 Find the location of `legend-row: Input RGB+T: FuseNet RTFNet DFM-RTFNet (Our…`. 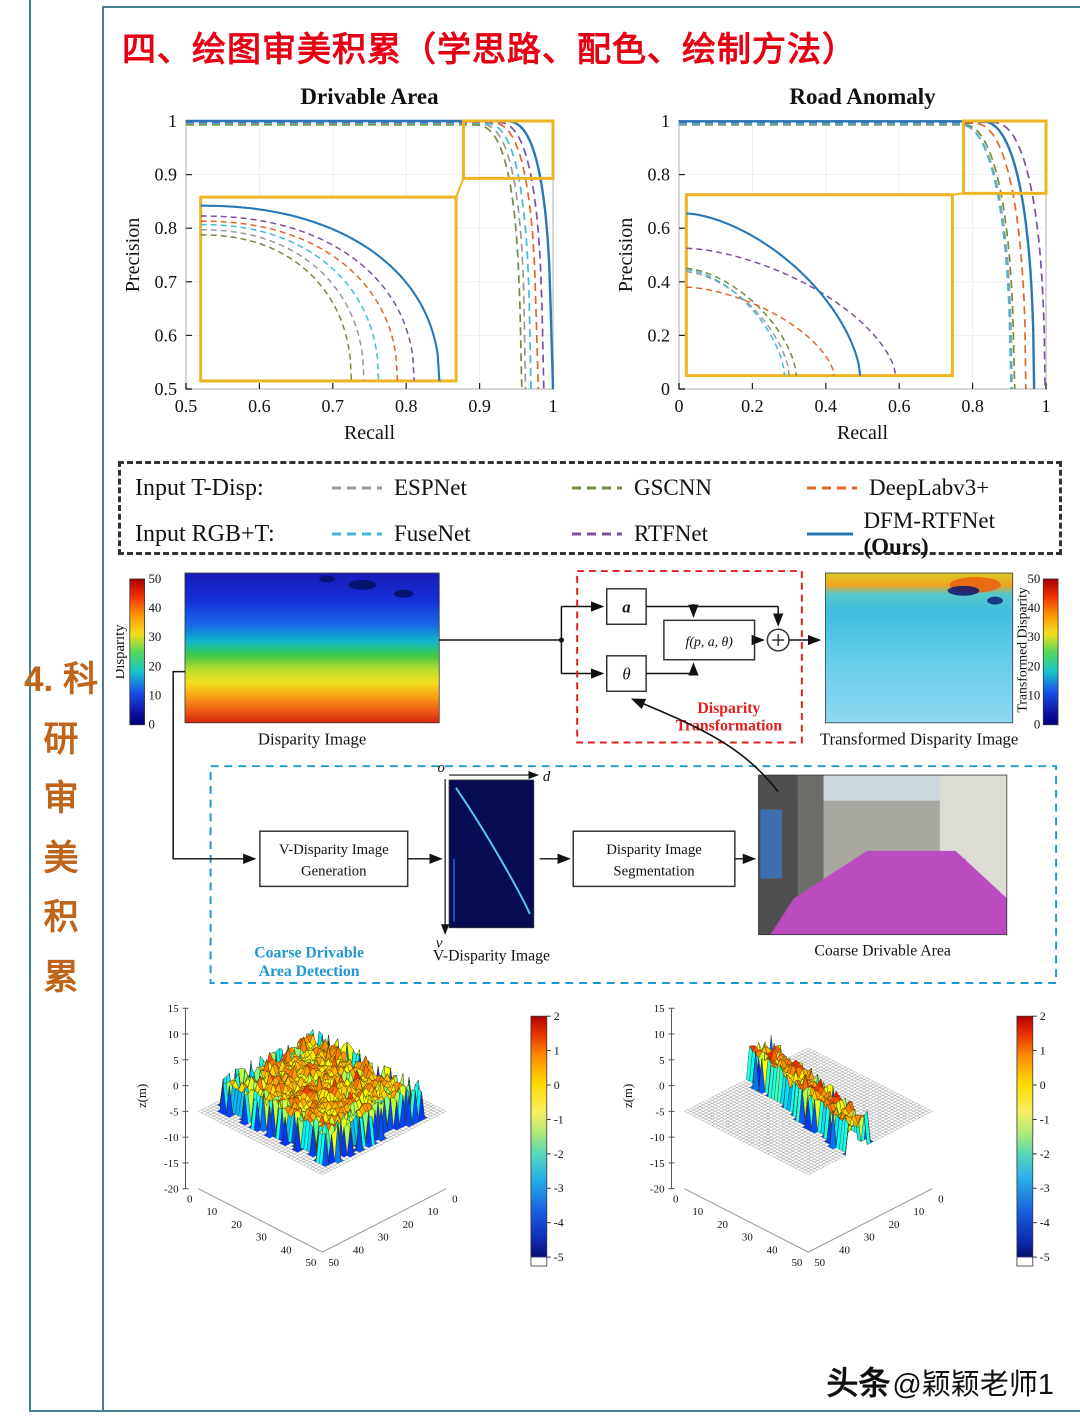

legend-row: Input RGB+T: FuseNet RTFNet DFM-RTFNet (Our… is located at coordinates (590, 533).